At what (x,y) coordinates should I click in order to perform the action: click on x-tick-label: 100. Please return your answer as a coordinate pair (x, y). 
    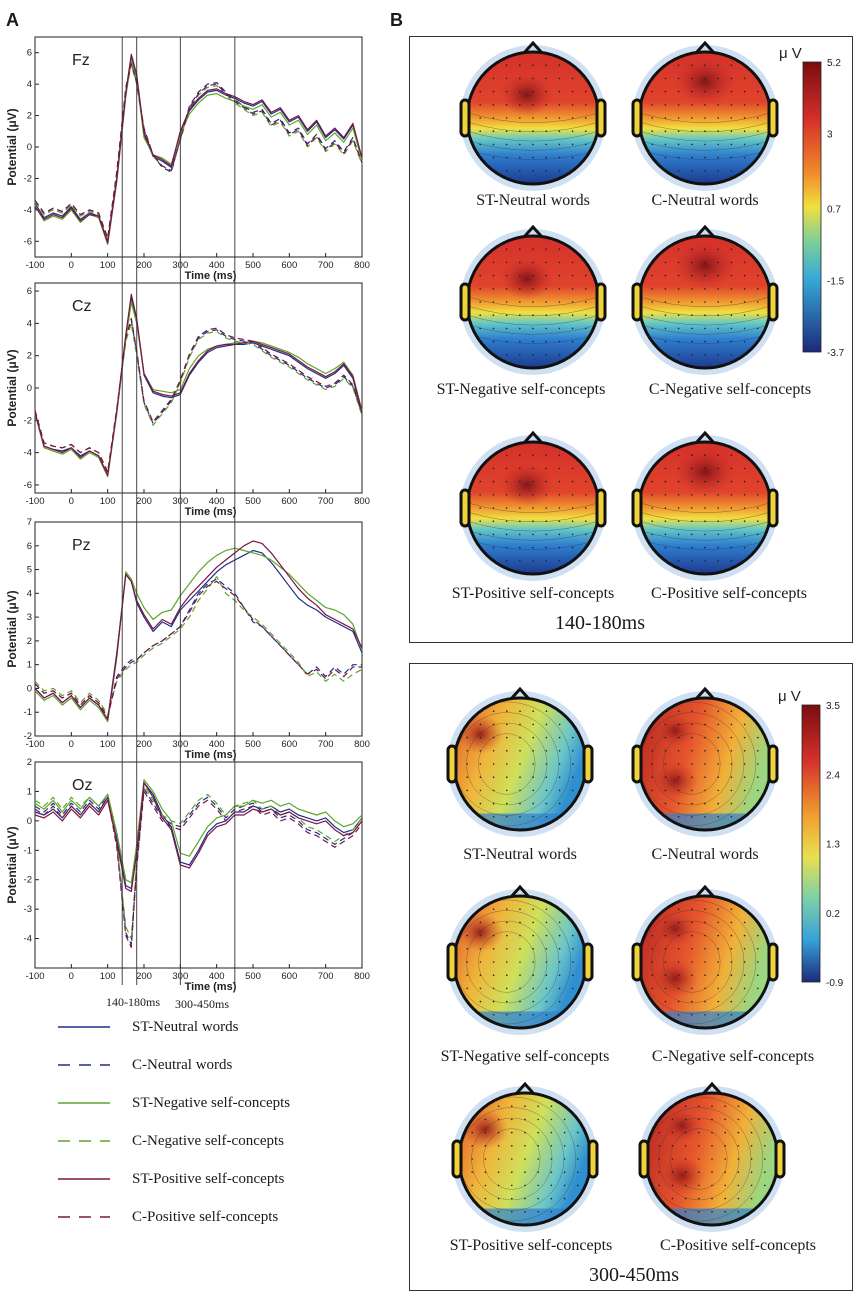
    Looking at the image, I should click on (108, 265).